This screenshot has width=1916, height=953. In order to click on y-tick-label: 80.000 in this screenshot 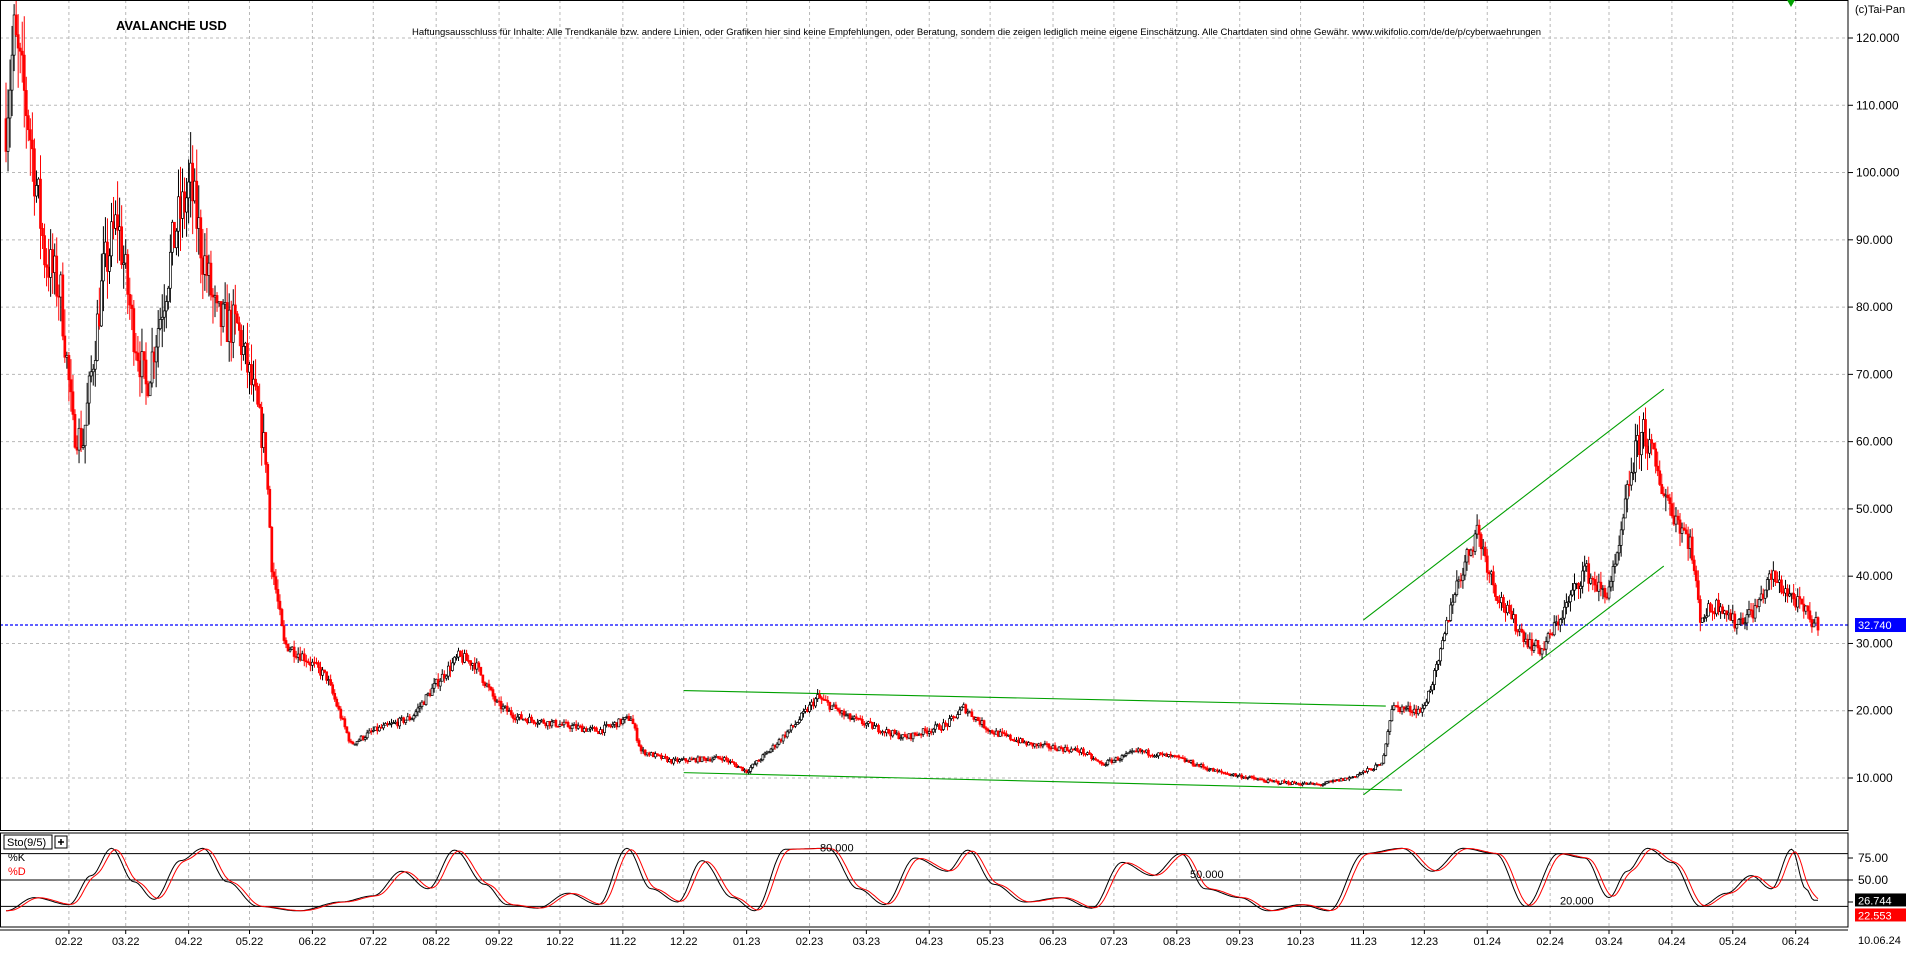, I will do `click(1874, 307)`.